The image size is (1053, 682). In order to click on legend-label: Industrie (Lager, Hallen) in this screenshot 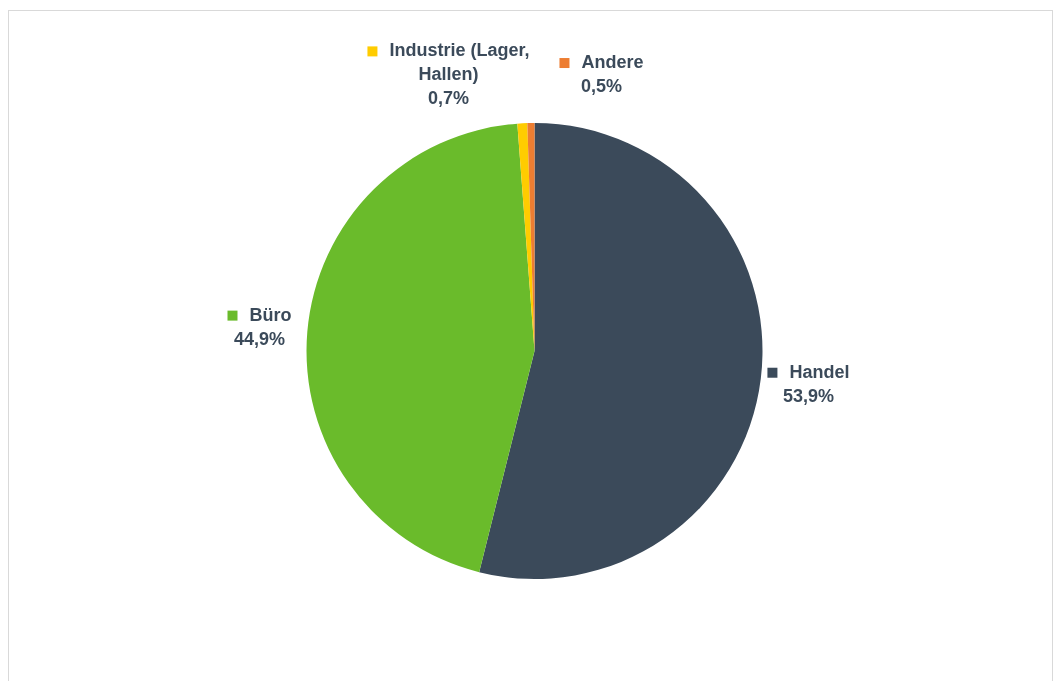, I will do `click(459, 62)`.